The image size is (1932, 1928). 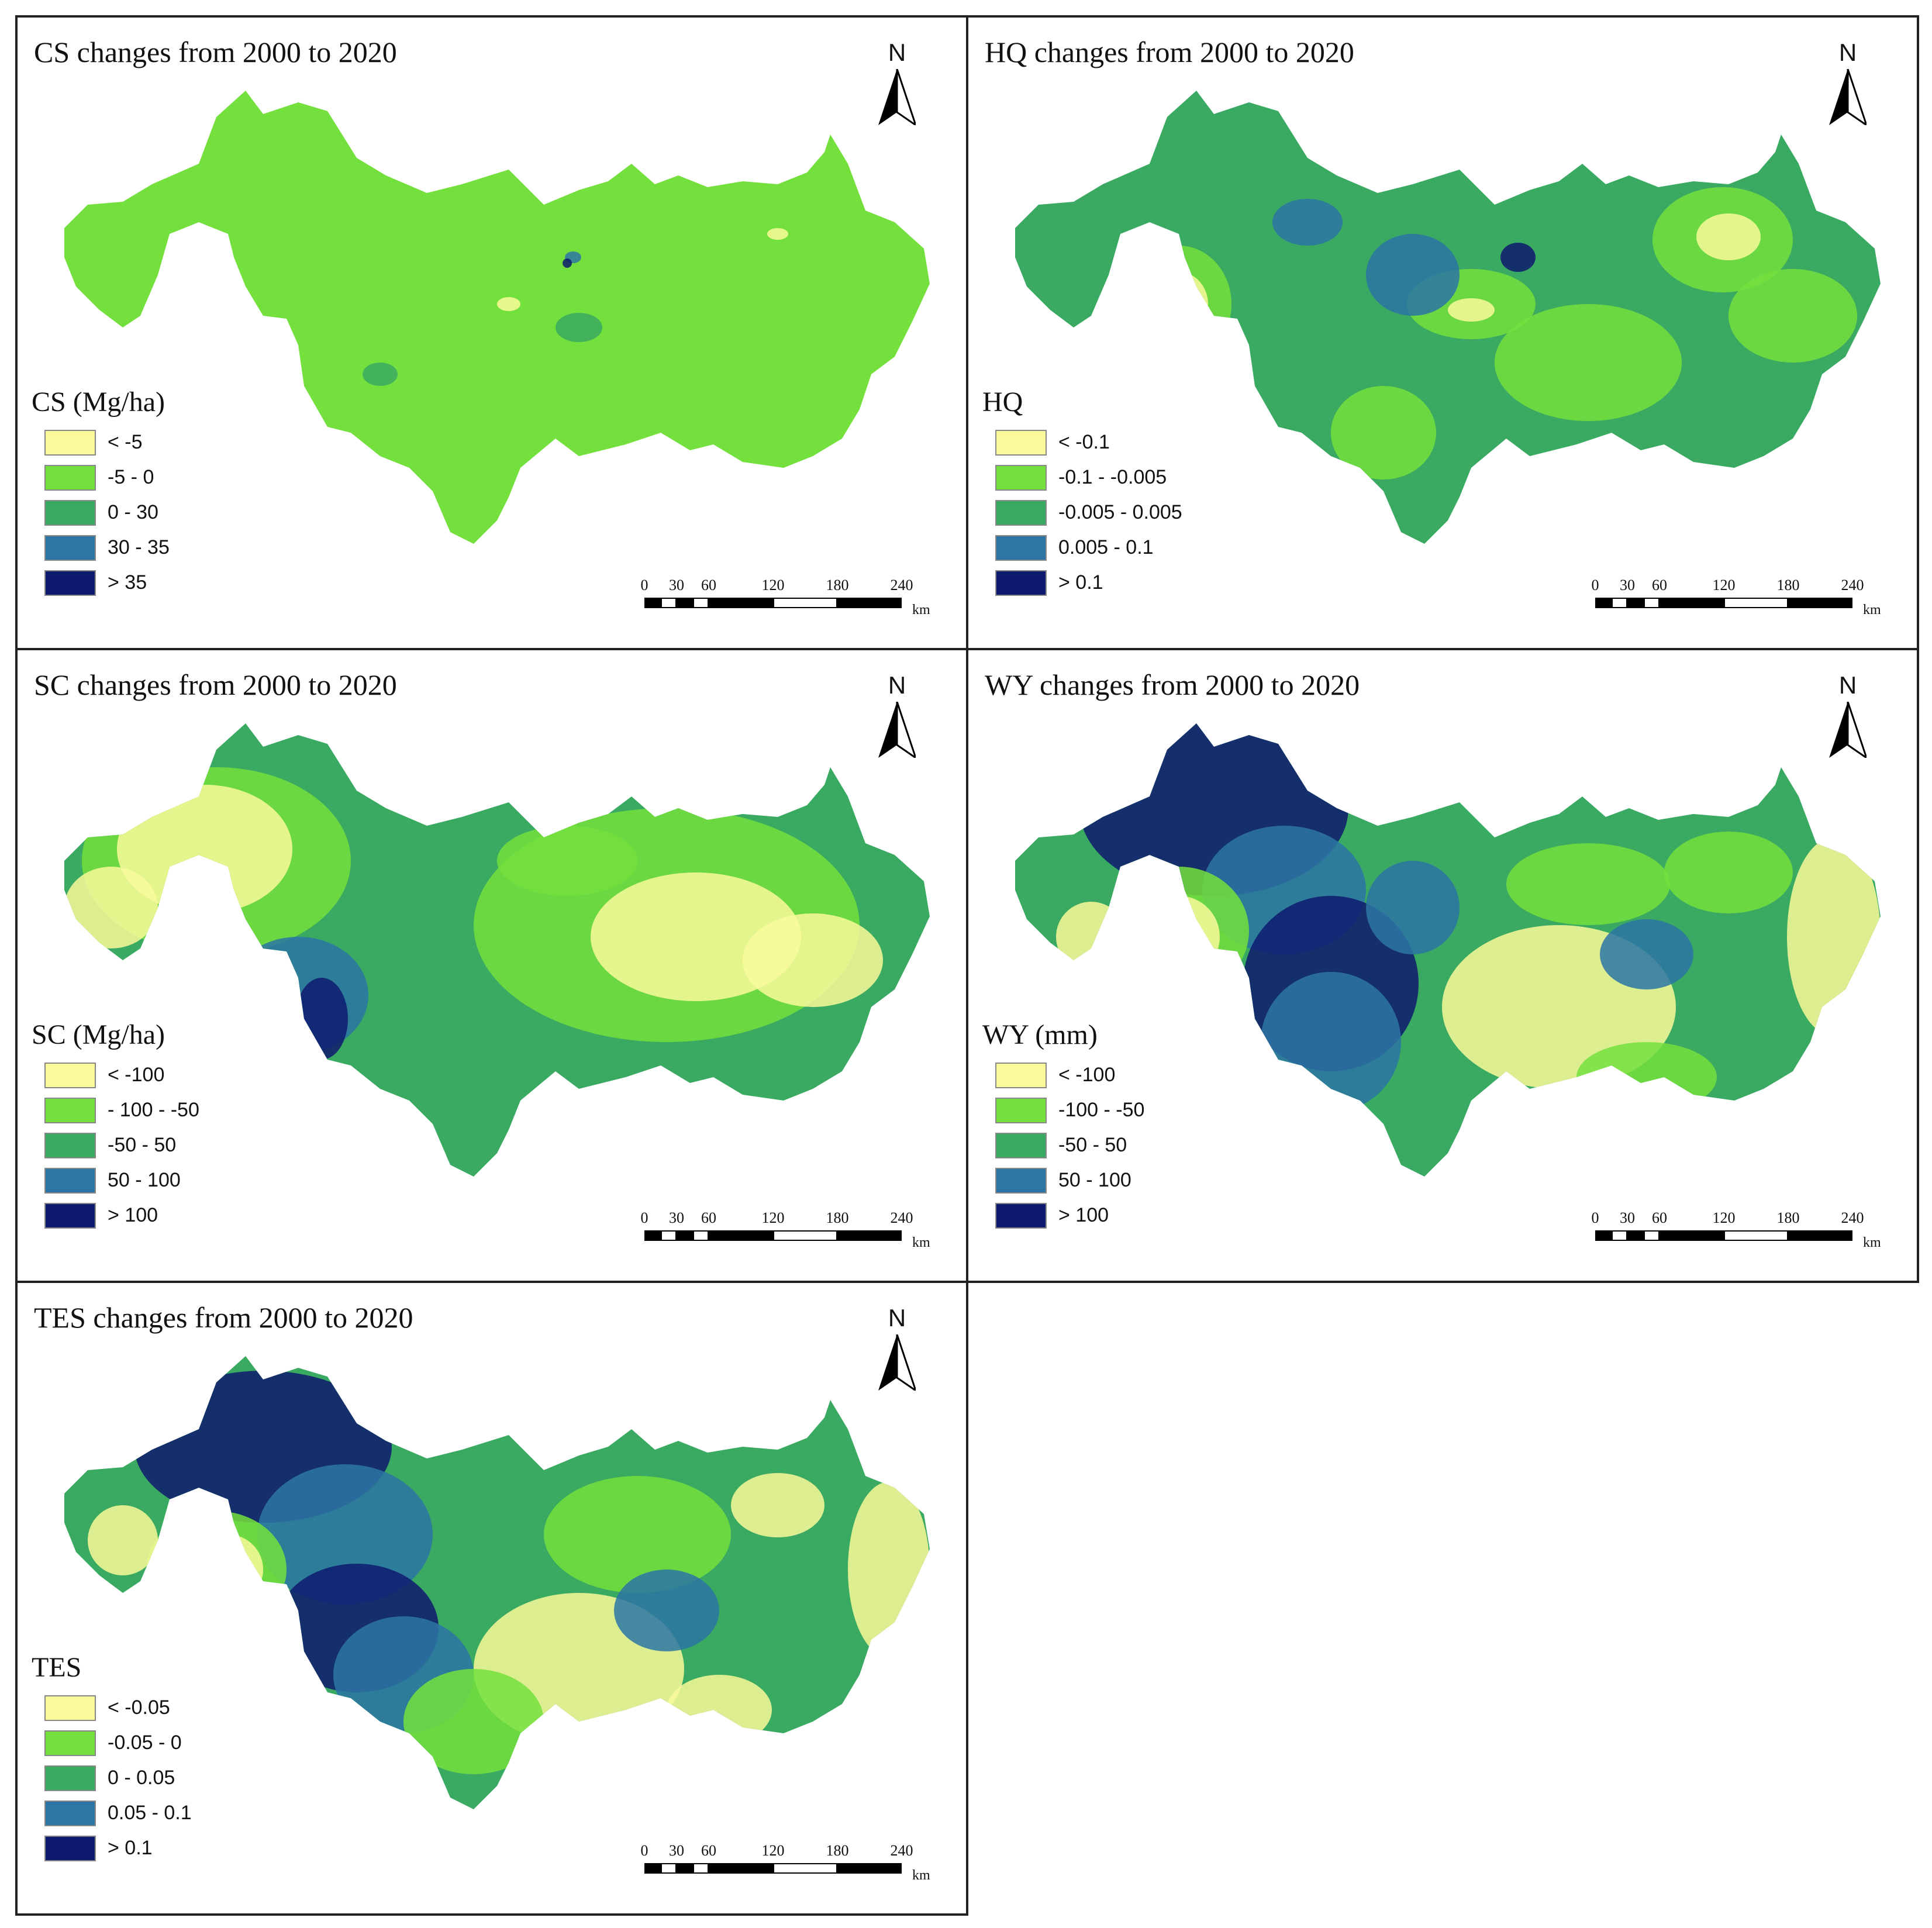 What do you see at coordinates (184, 514) in the screenshot?
I see `legend-item: 0 - 30` at bounding box center [184, 514].